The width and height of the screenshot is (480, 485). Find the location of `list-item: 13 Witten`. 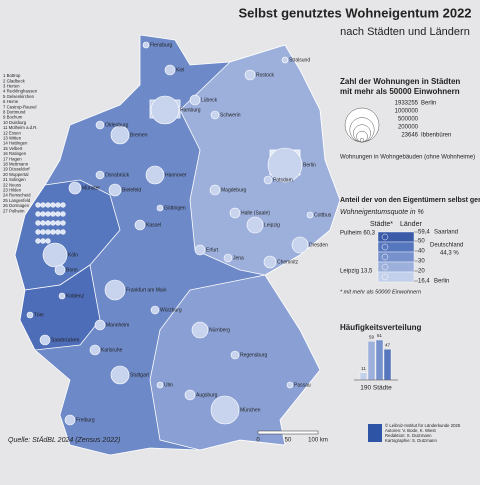

list-item: 13 Witten is located at coordinates (12, 138).